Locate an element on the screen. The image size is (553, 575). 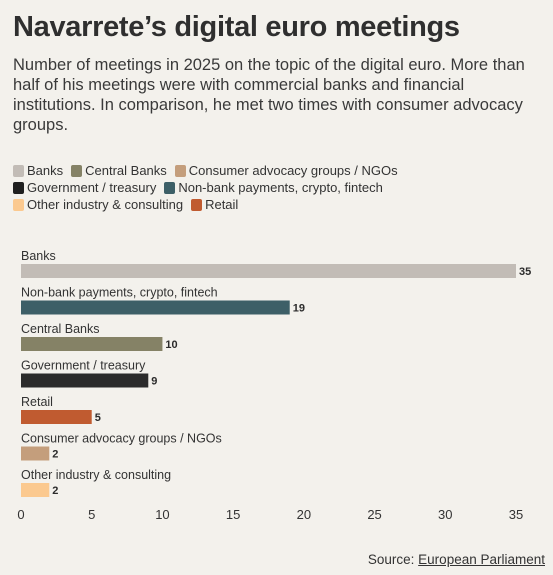
legend-label: Non-bank payments, crypto, fintech is located at coordinates (280, 187).